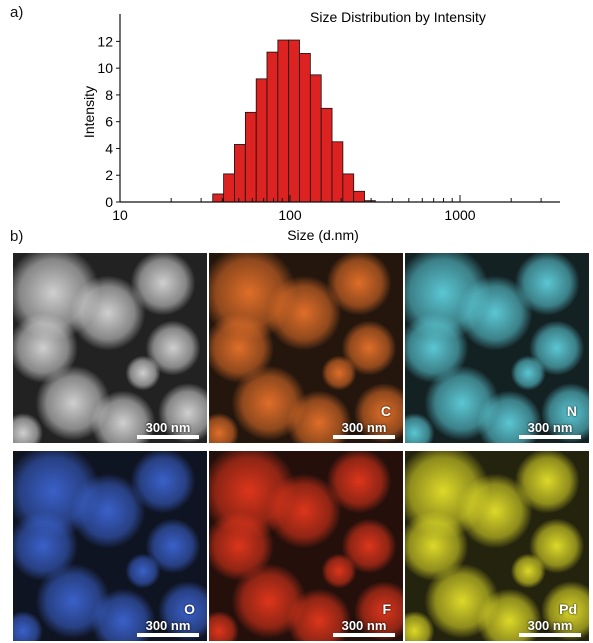 The height and width of the screenshot is (643, 593). I want to click on map-image-oxygen, so click(110, 546).